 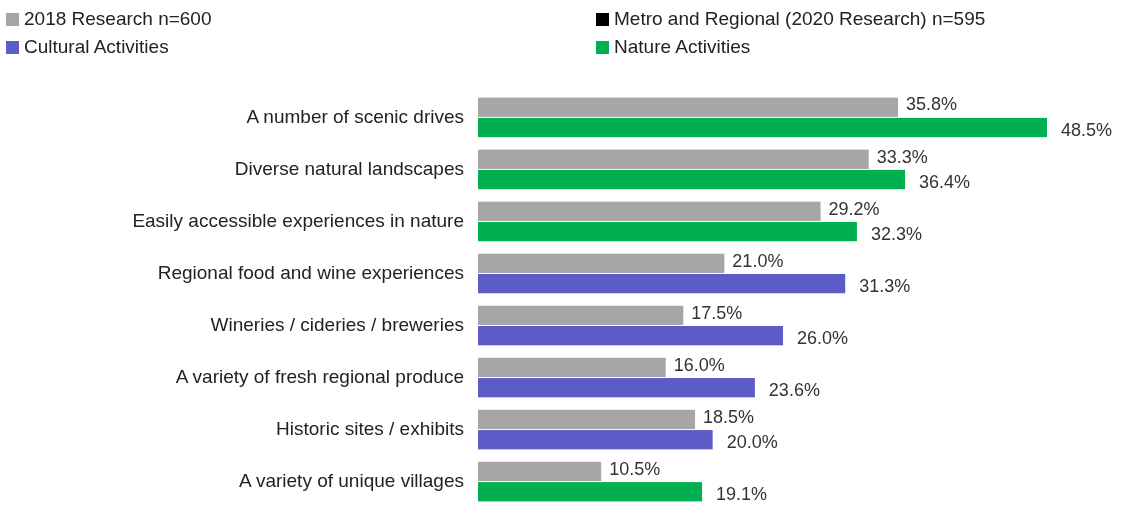 I want to click on data-label: 18.5%, so click(x=729, y=416).